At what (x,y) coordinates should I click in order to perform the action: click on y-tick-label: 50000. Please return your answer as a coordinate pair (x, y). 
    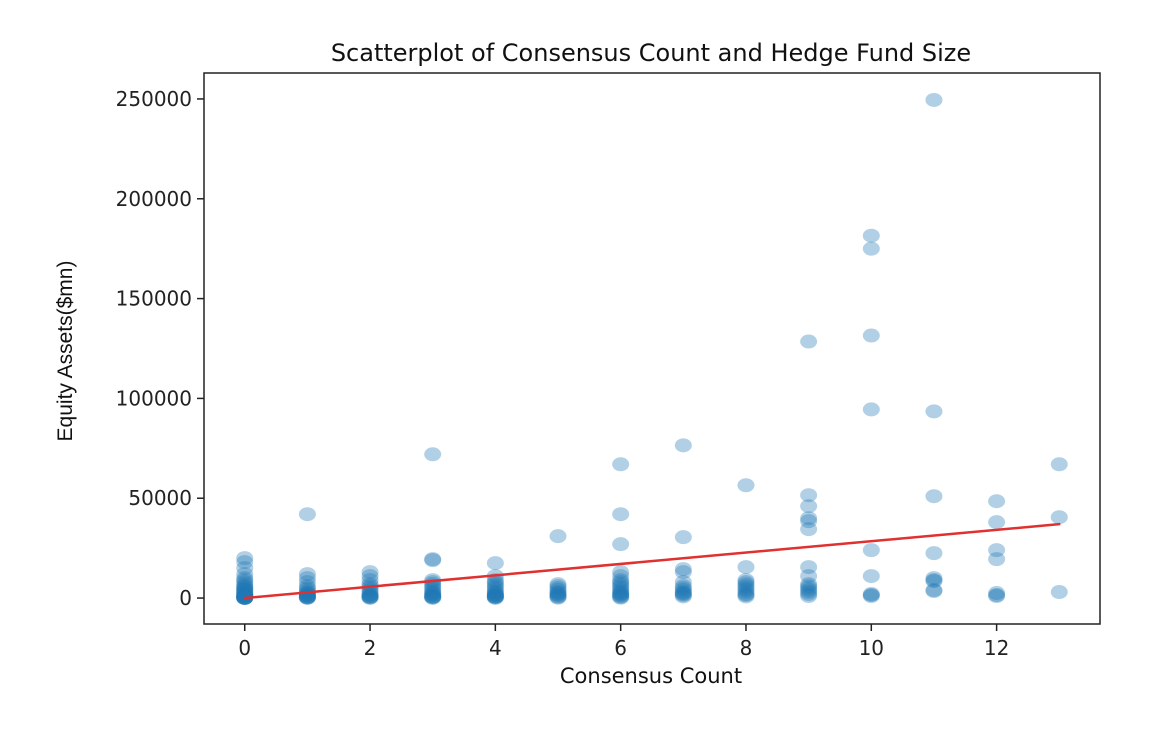
    Looking at the image, I should click on (160, 498).